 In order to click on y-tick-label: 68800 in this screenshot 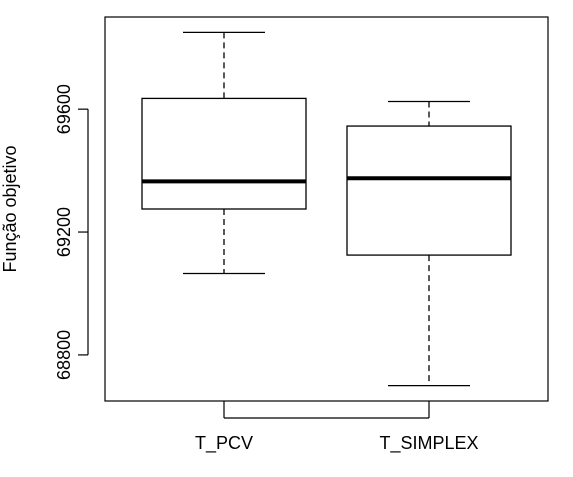, I will do `click(64, 355)`.